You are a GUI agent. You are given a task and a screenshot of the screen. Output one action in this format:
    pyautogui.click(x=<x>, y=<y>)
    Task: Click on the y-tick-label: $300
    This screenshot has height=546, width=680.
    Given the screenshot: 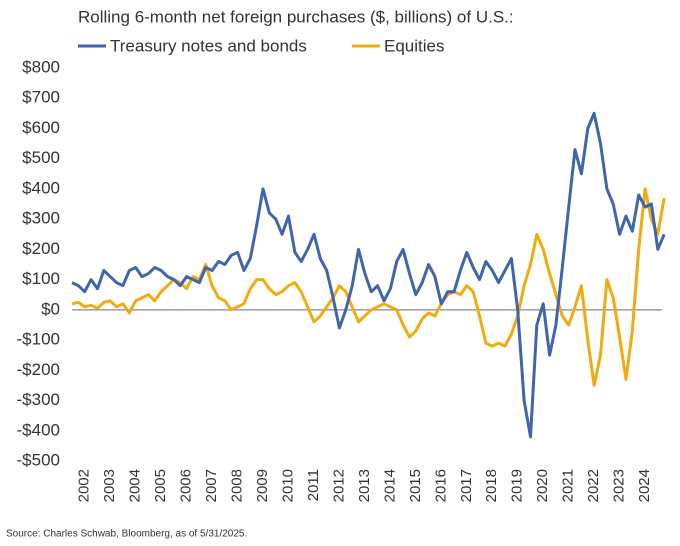 What is the action you would take?
    pyautogui.click(x=41, y=218)
    